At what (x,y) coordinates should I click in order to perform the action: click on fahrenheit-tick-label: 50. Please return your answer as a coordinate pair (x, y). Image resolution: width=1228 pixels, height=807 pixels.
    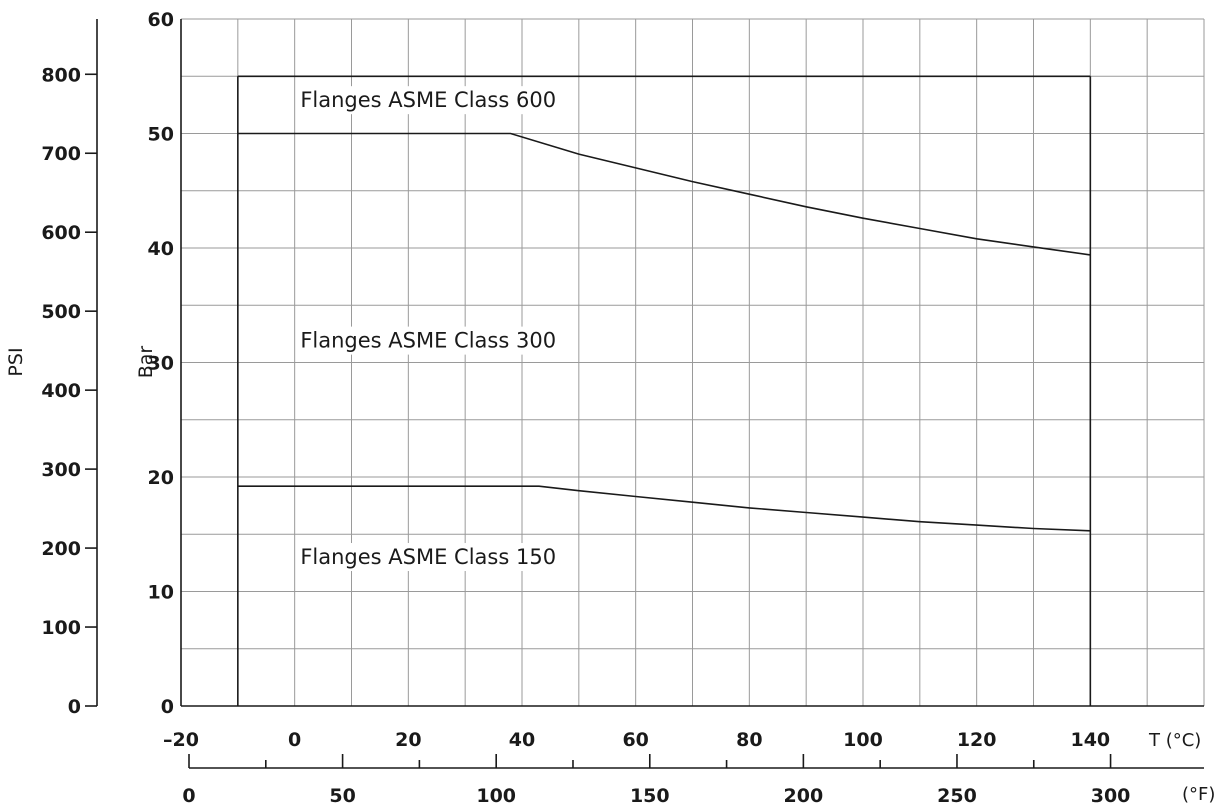
    Looking at the image, I should click on (342, 796).